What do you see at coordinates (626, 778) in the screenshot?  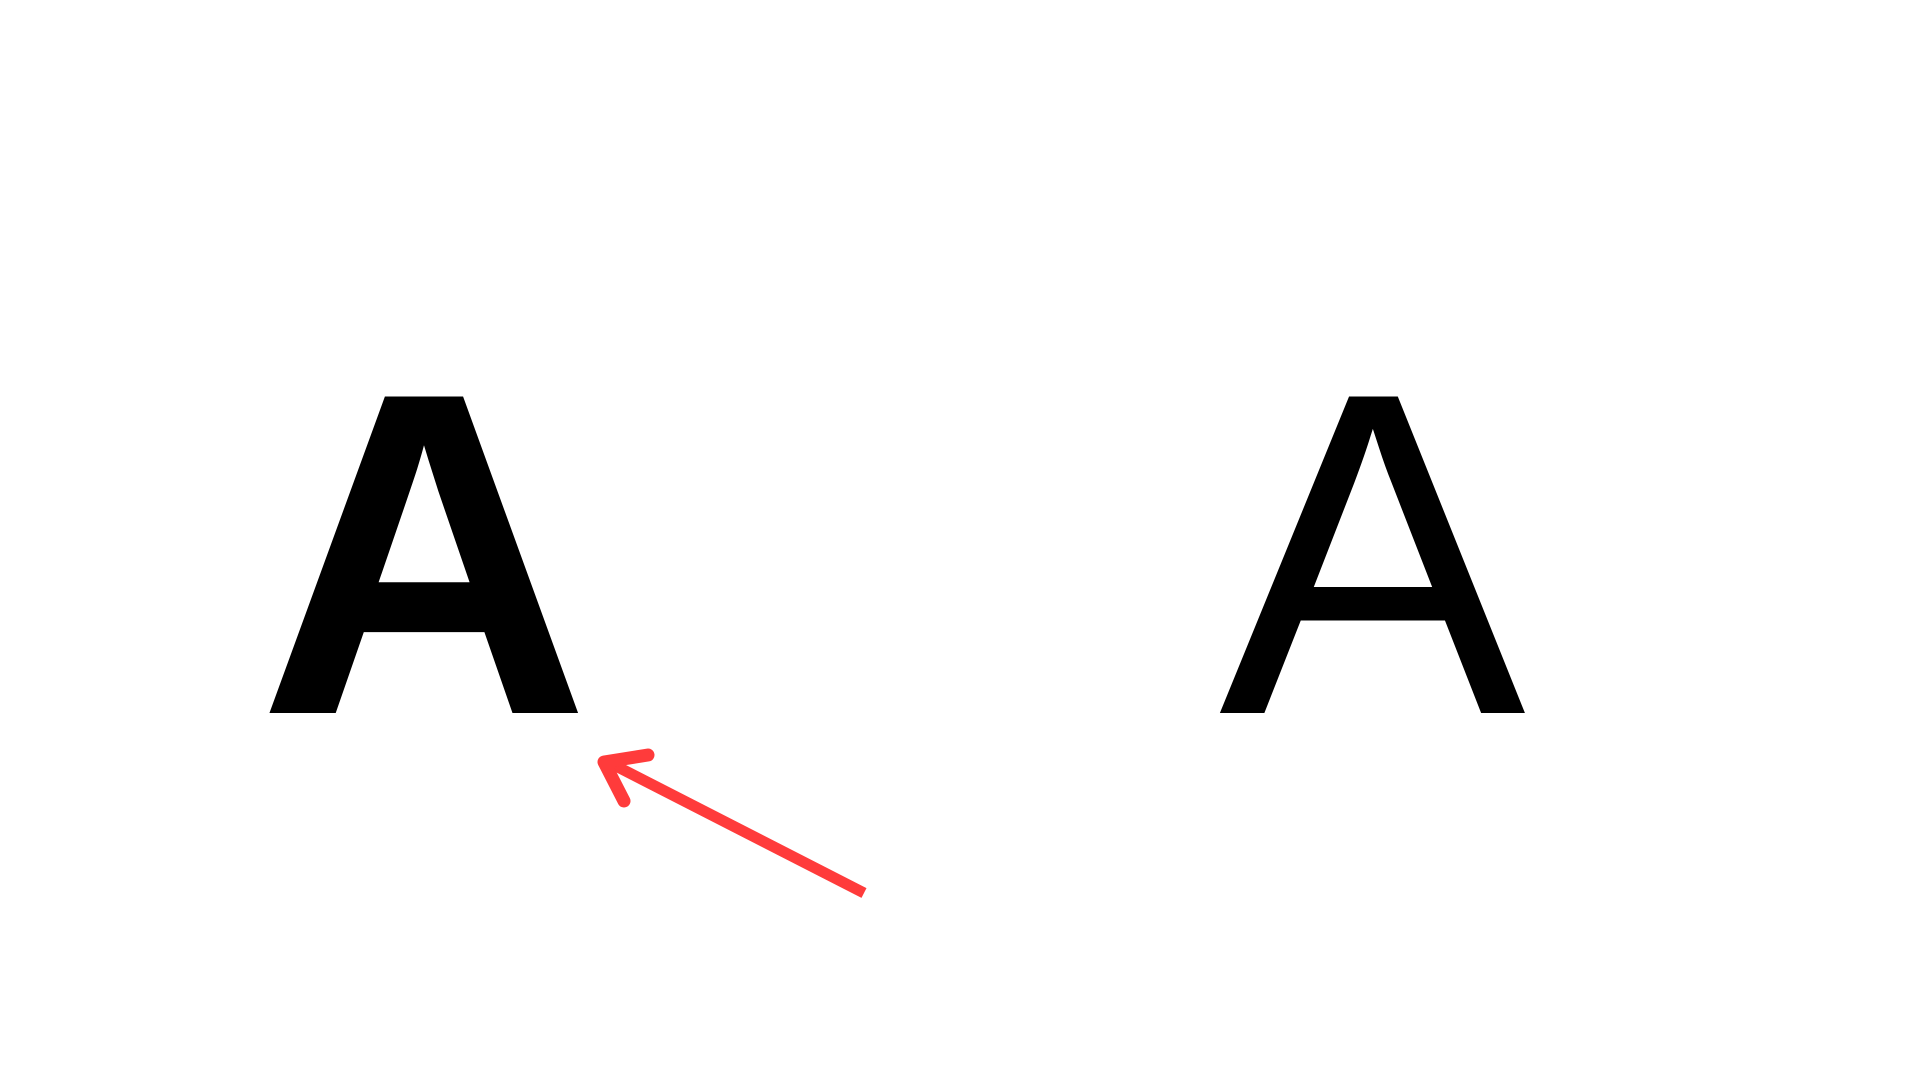 I see `arrow-head` at bounding box center [626, 778].